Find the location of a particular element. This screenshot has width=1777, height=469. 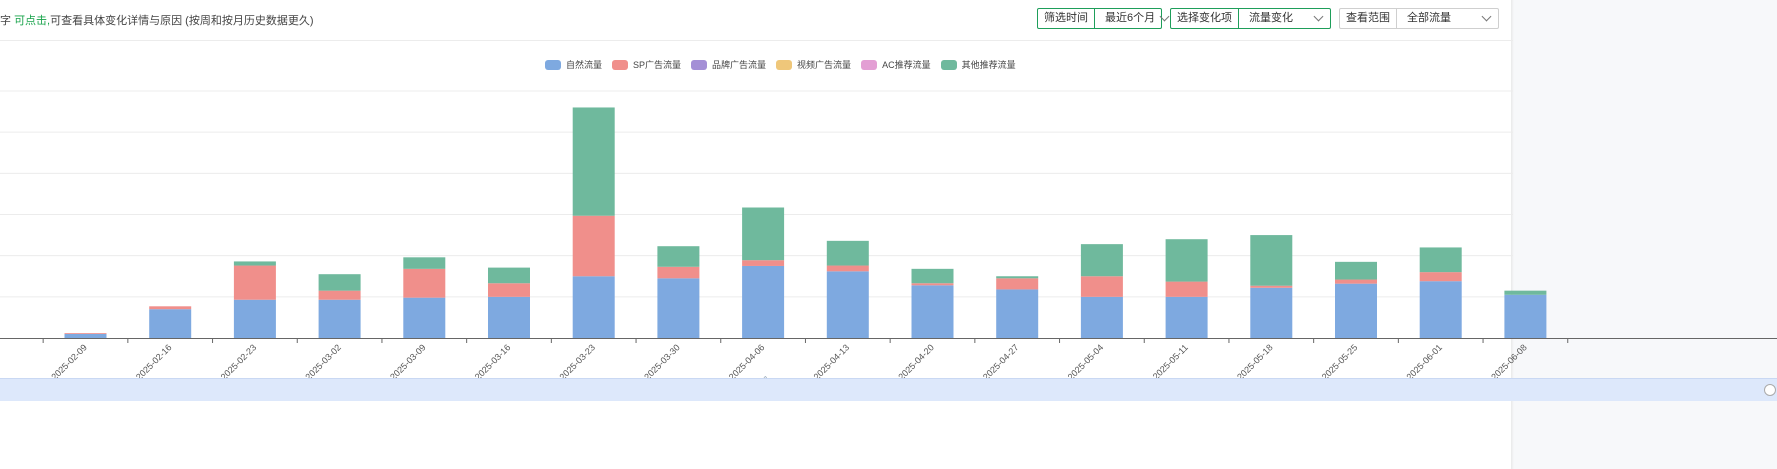

legend-label: 其他推荐流量 is located at coordinates (988, 65).